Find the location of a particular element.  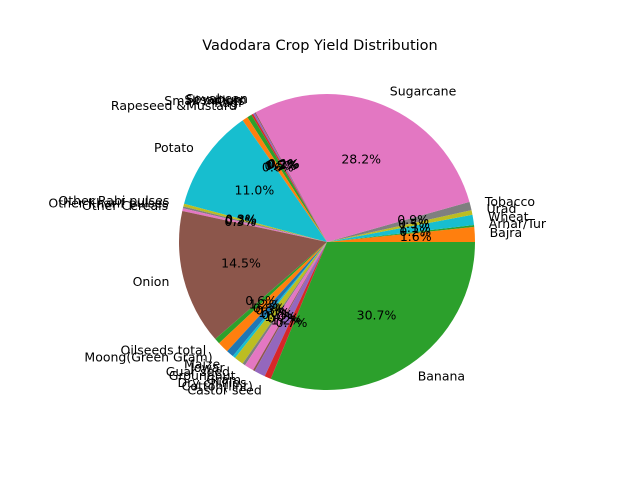

pct-label-castor-seed: 0.7% is located at coordinates (292, 322).